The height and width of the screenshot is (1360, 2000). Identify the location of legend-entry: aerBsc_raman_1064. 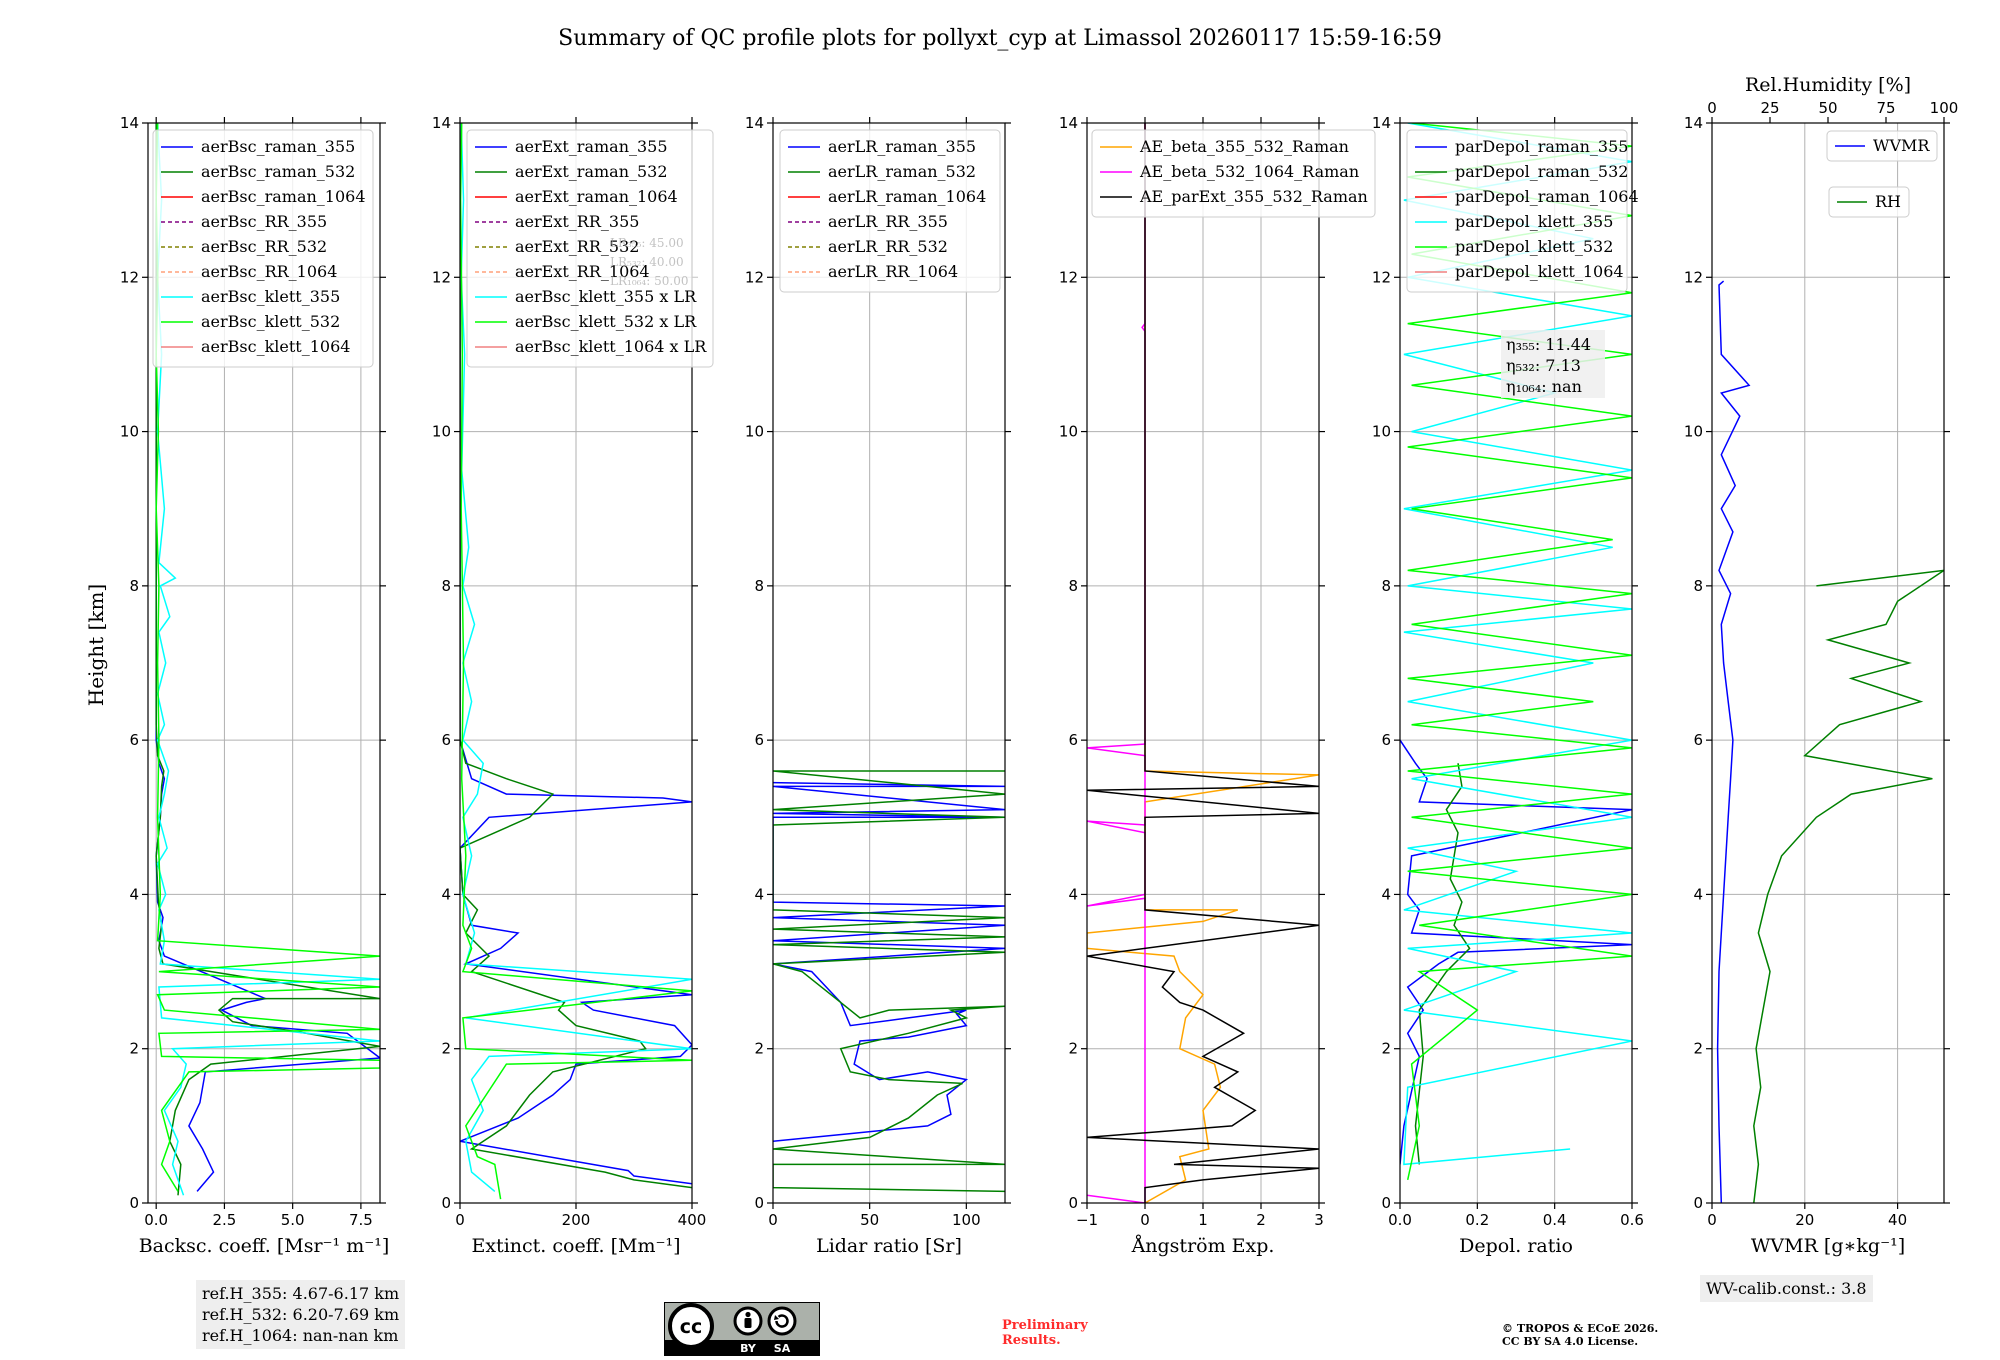
(283, 196).